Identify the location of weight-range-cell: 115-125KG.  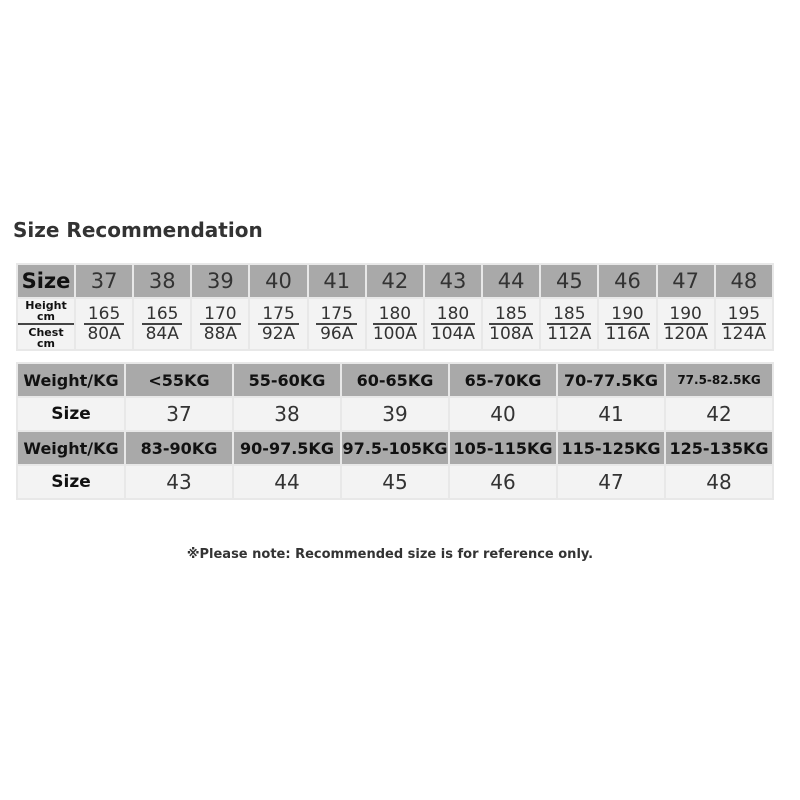
(611, 448).